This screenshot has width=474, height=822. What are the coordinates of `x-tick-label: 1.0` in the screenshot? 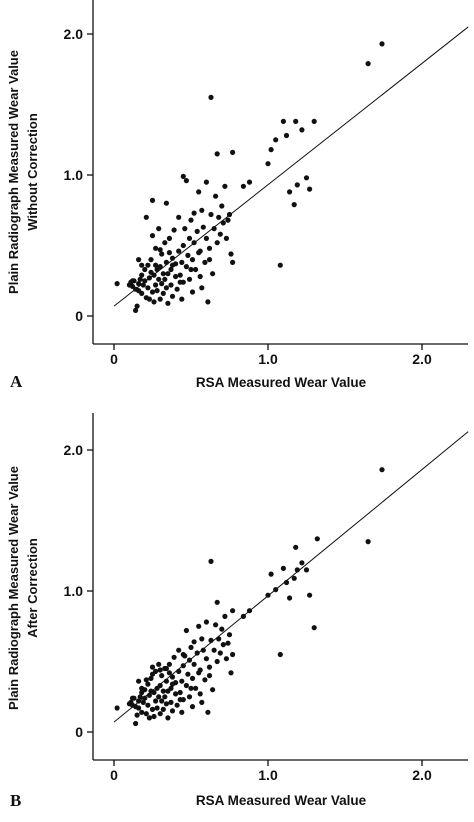 It's located at (268, 775).